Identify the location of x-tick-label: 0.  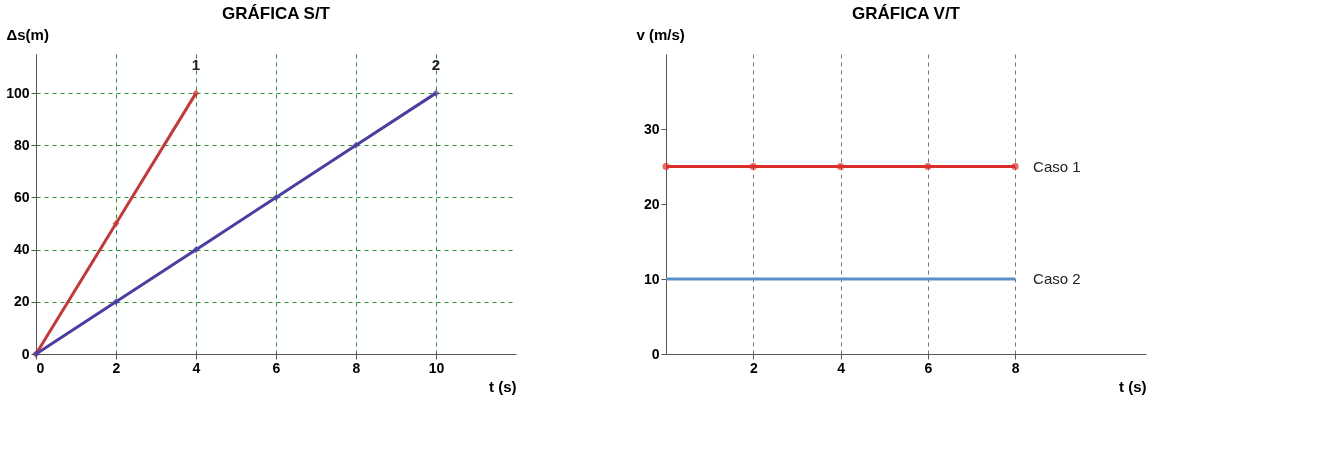
(40, 367).